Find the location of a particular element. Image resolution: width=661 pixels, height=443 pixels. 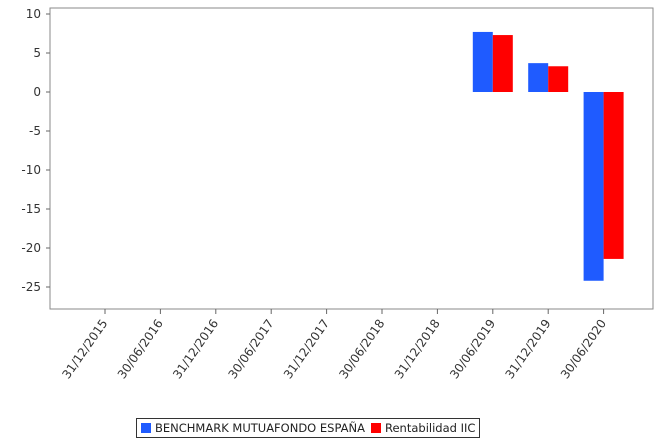

legend-item-rentabilidad: Rentabilidad IIC is located at coordinates (423, 428).